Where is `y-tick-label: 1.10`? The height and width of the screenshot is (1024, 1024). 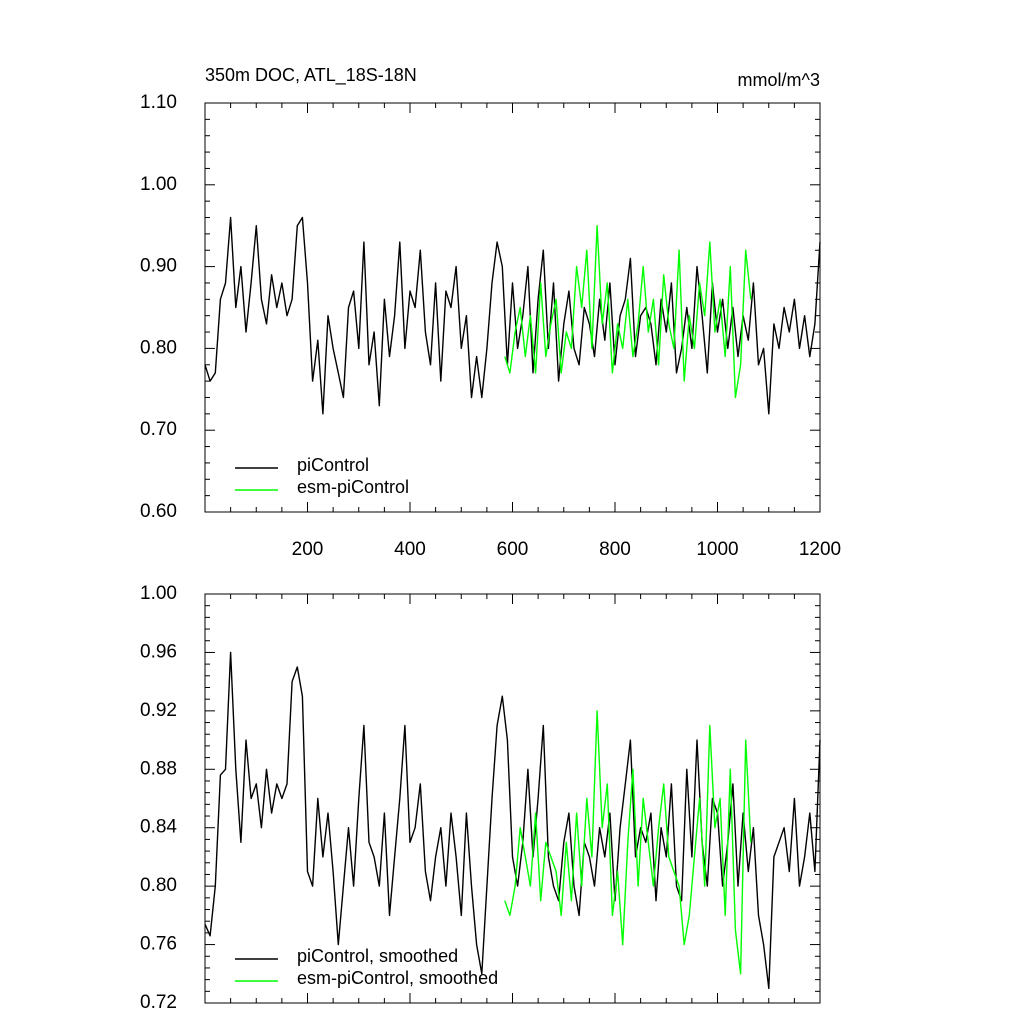 y-tick-label: 1.10 is located at coordinates (158, 102).